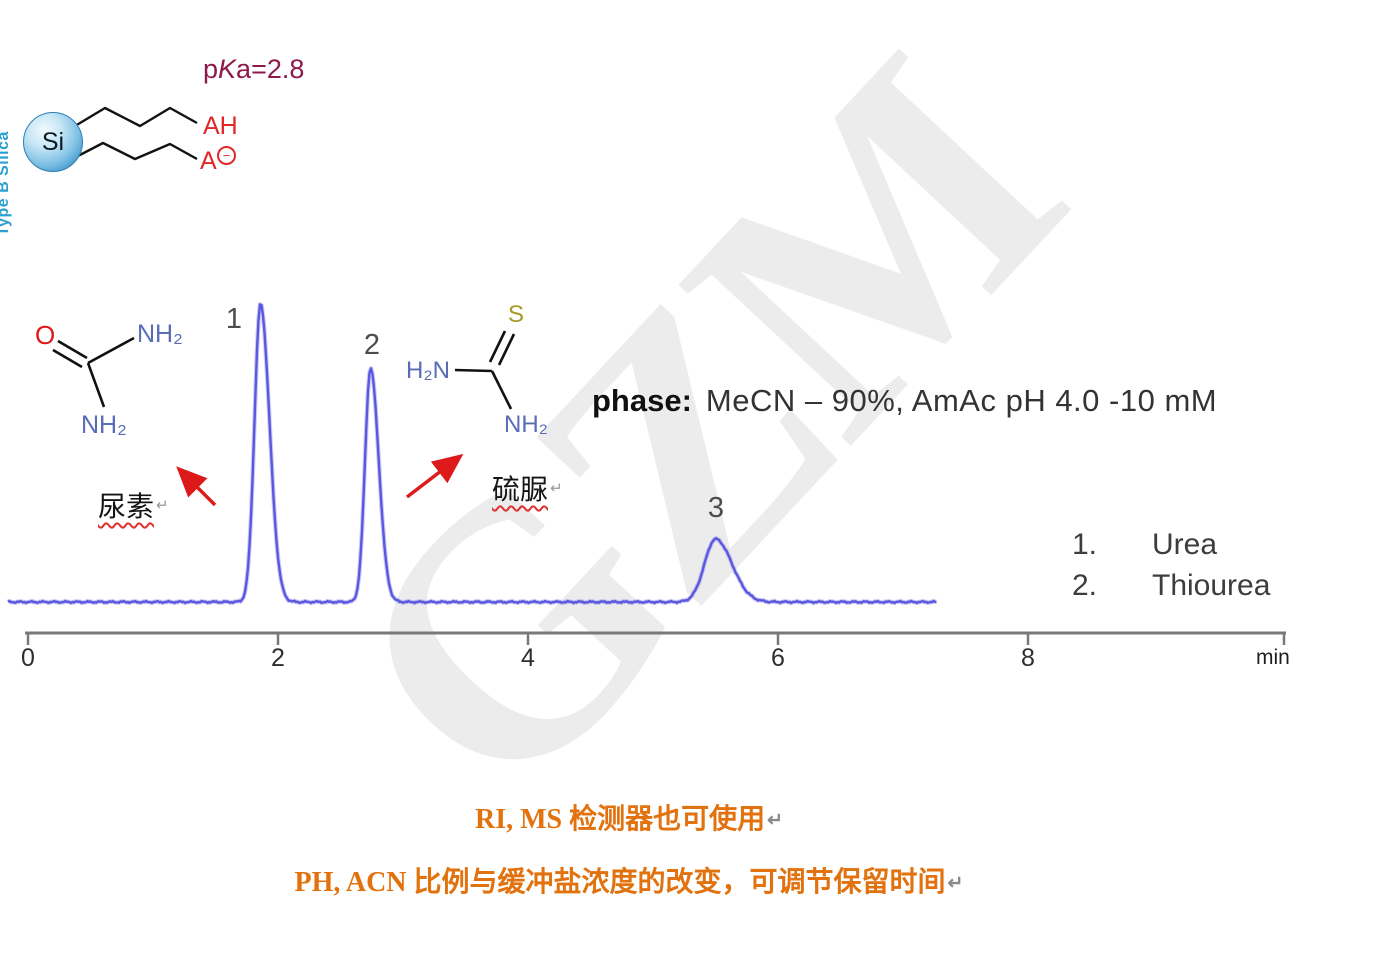 The image size is (1384, 971). I want to click on peak-2-label: 2, so click(372, 345).